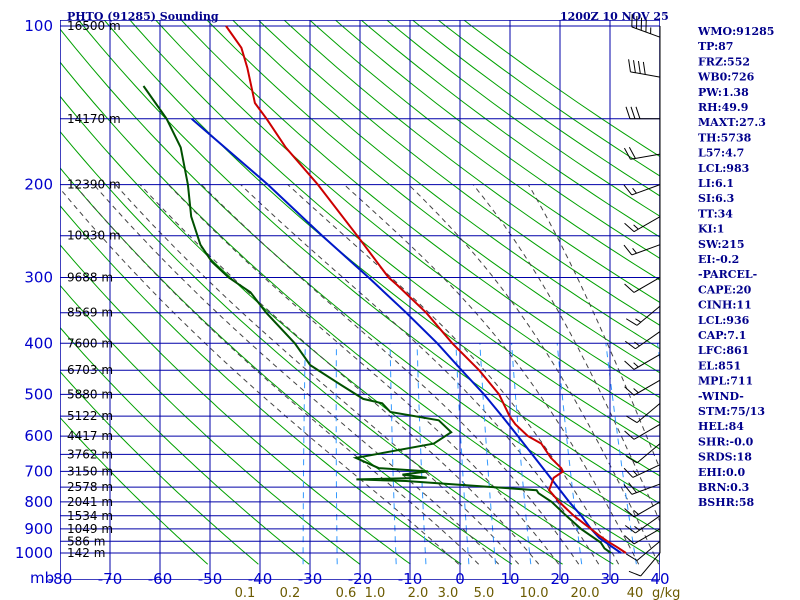 This screenshot has height=600, width=800. What do you see at coordinates (38, 471) in the screenshot?
I see `pressure-label: 700` at bounding box center [38, 471].